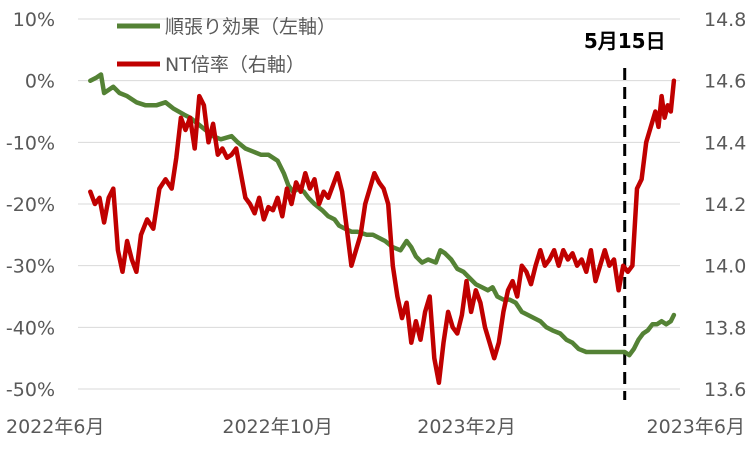  What do you see at coordinates (277, 427) in the screenshot?
I see `x-tick-label: 2022年10月` at bounding box center [277, 427].